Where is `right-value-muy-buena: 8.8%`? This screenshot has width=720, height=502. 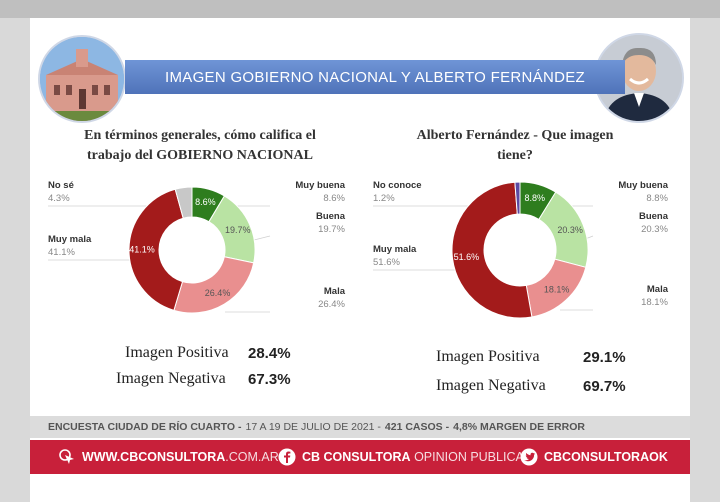
right-value-muy-buena: 8.8% is located at coordinates (657, 198).